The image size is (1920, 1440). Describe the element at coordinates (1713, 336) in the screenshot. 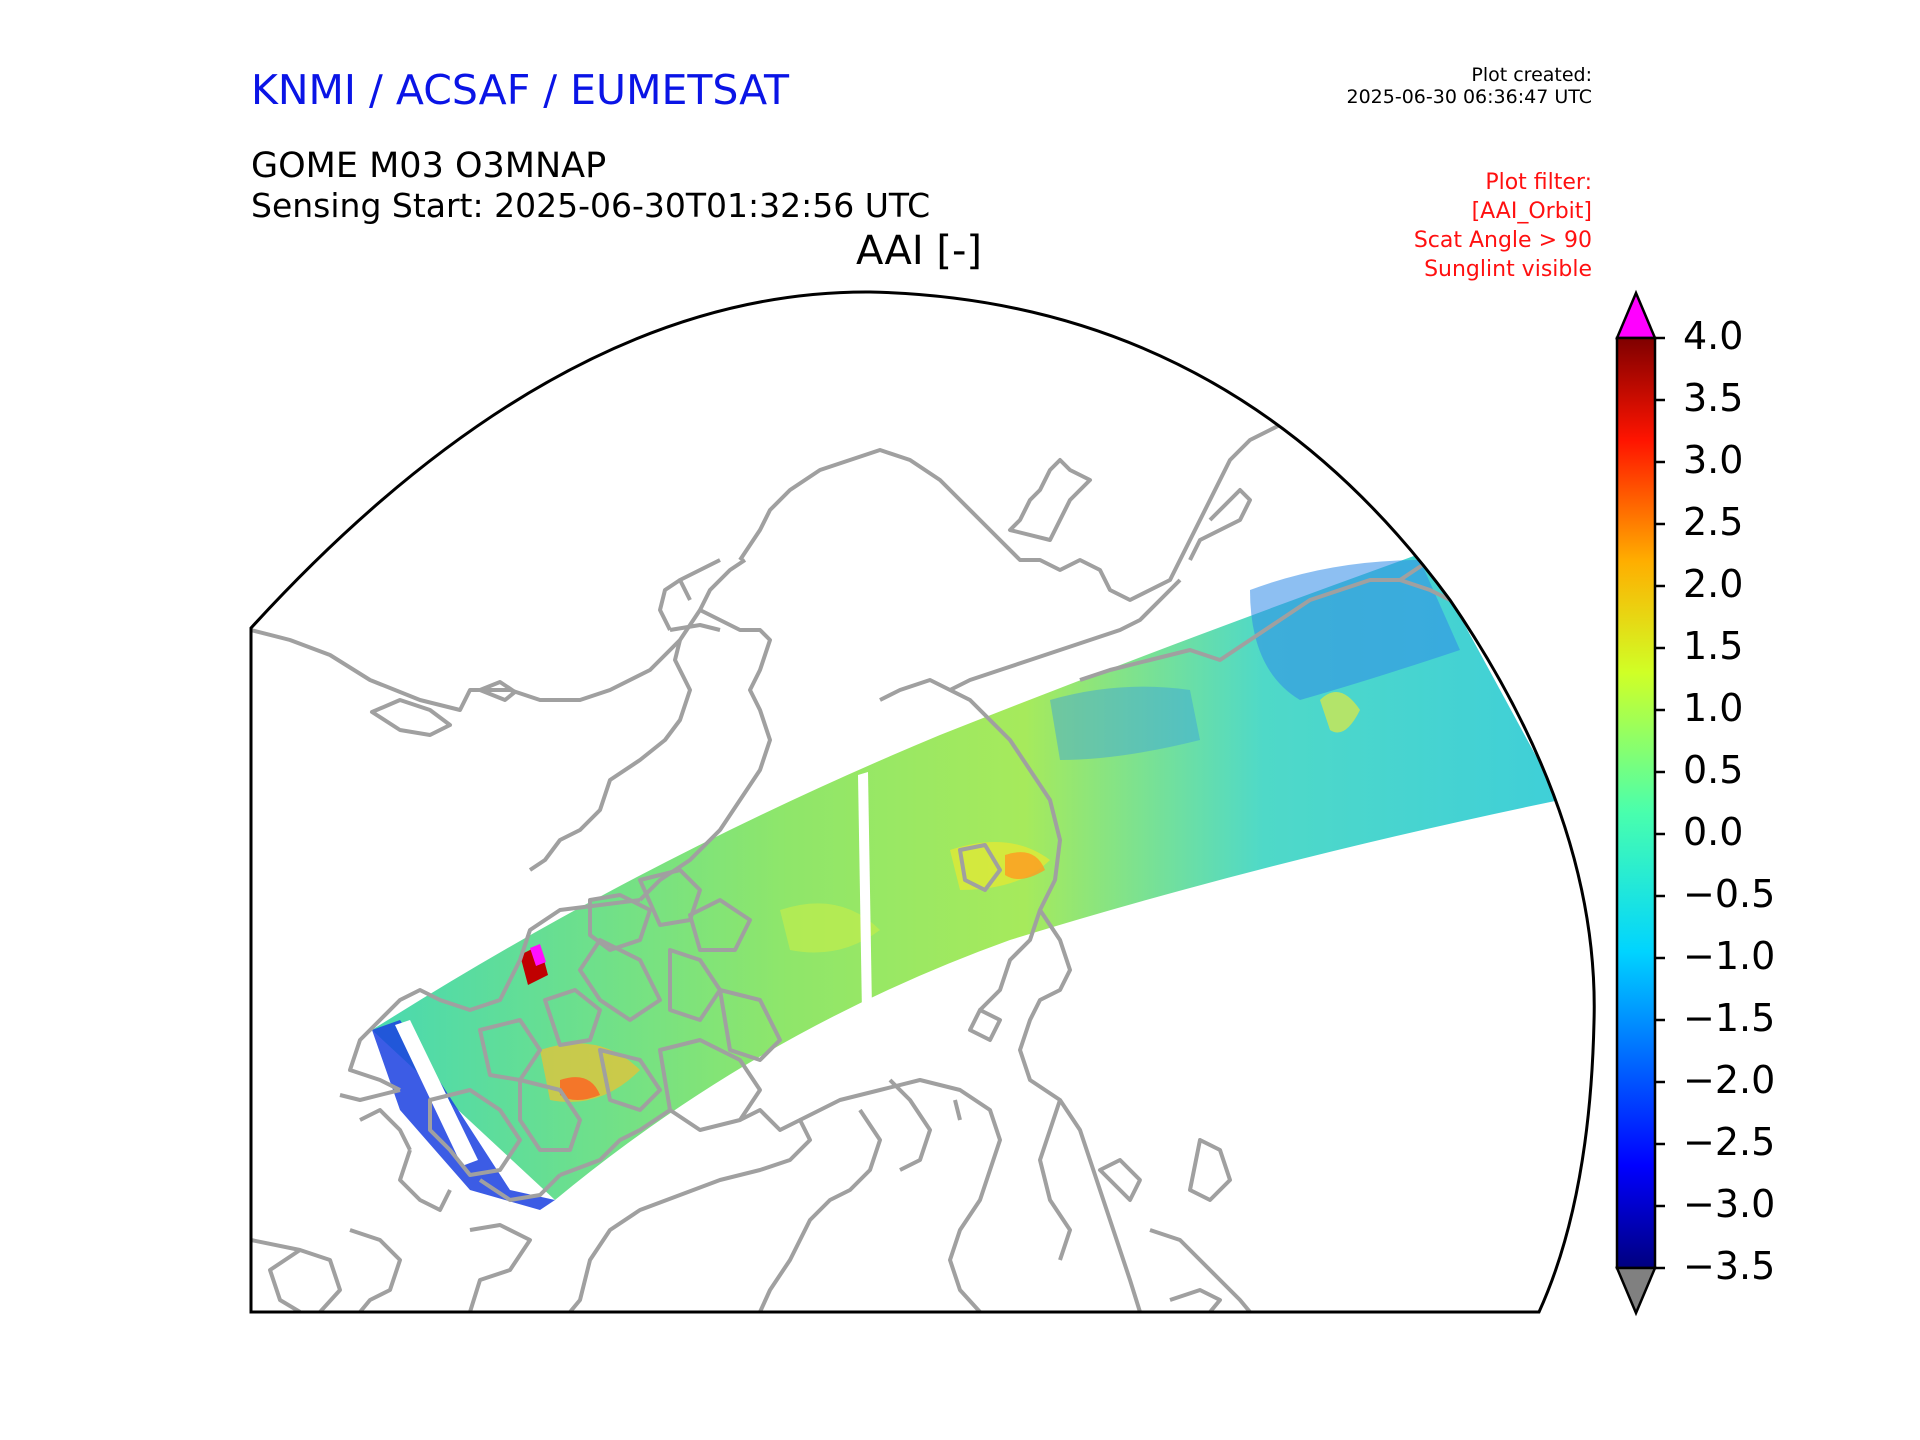

I see `colorbar-tick-label: 4.0` at that location.